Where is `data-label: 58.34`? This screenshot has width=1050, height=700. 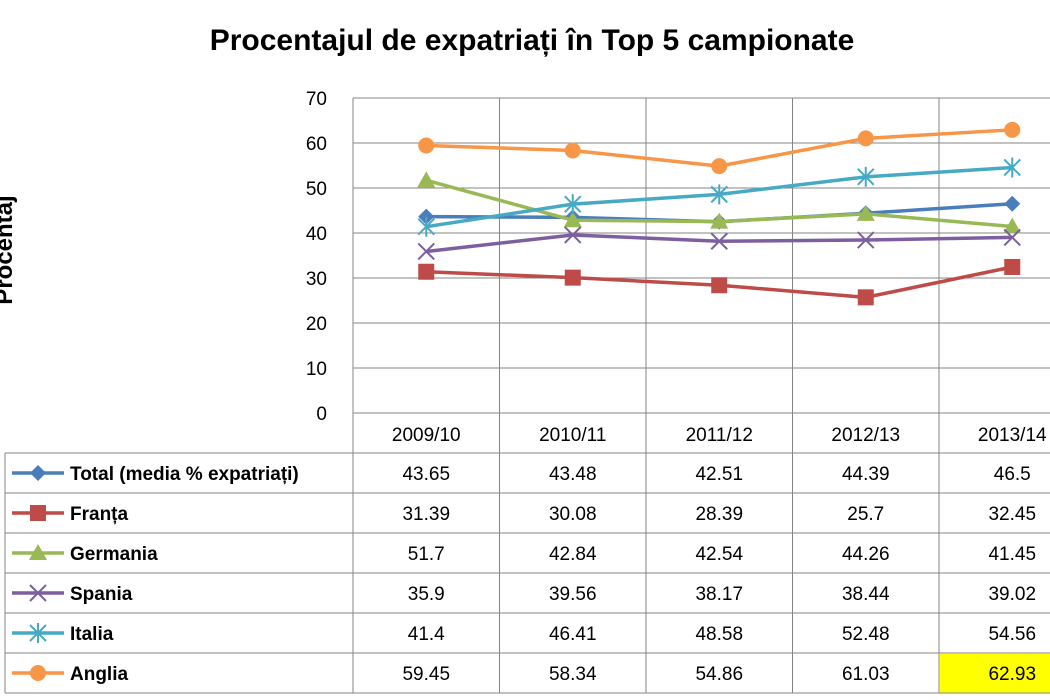
data-label: 58.34 is located at coordinates (573, 674).